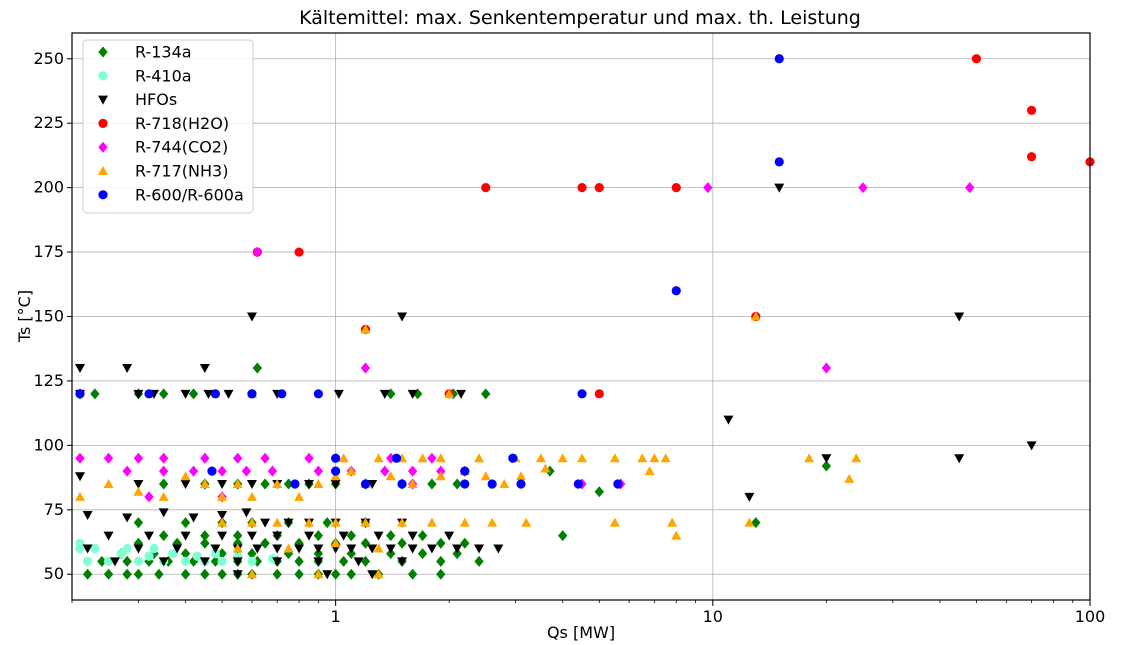 The image size is (1127, 645). What do you see at coordinates (163, 52) in the screenshot?
I see `legend-label: R-134a` at bounding box center [163, 52].